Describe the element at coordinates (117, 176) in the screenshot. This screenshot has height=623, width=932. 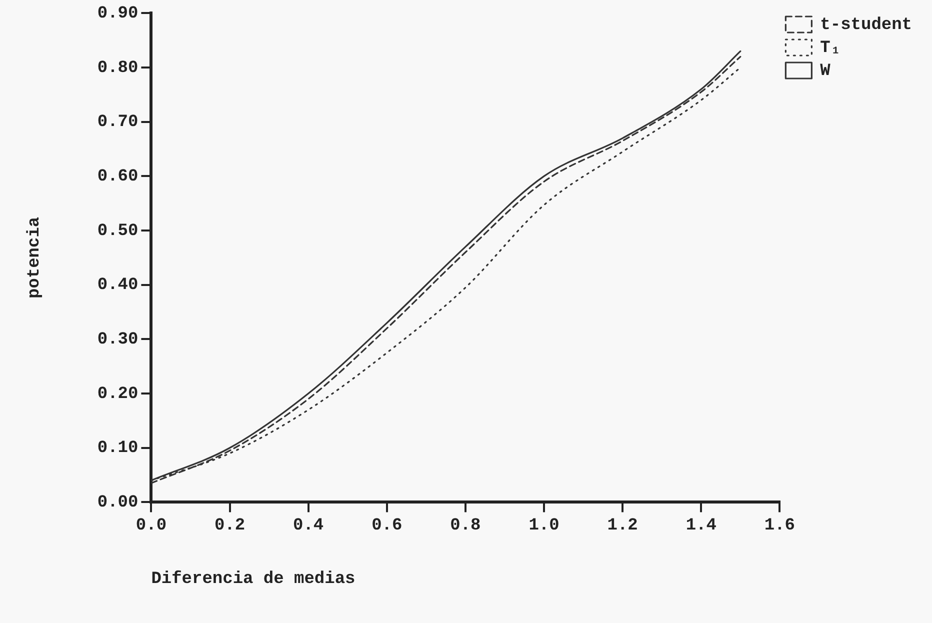
I see `y-tick-label: 0.60` at that location.